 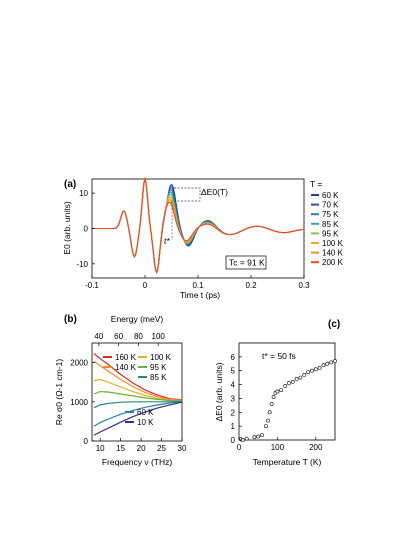 What do you see at coordinates (167, 241) in the screenshot?
I see `annotation-t-star: t*` at bounding box center [167, 241].